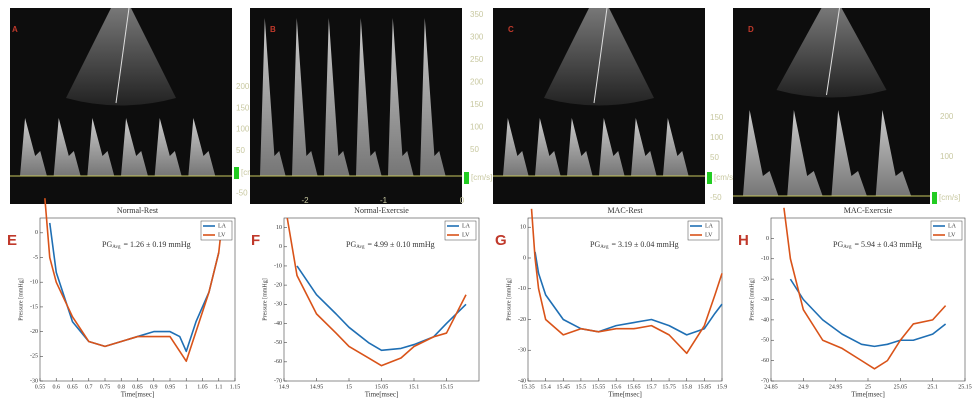 This screenshot has width=975, height=400. What do you see at coordinates (89, 387) in the screenshot?
I see `x-tick-label: 0.7` at bounding box center [89, 387].